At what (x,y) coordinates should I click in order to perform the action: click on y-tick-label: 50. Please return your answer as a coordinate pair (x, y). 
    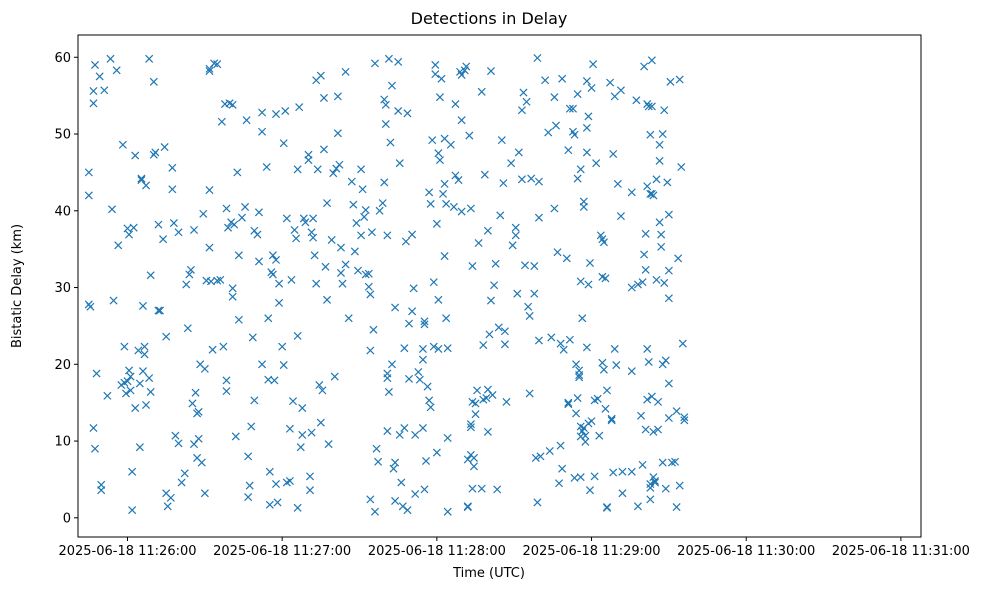
    Looking at the image, I should click on (62, 135).